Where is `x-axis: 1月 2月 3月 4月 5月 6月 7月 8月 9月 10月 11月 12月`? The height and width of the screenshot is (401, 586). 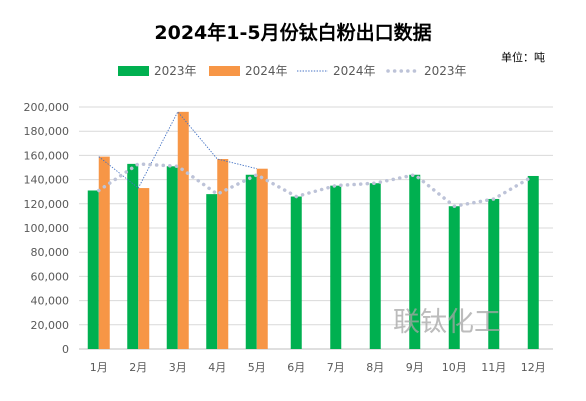 x-axis: 1月 2月 3月 4月 5月 6月 7月 8月 9月 10月 11月 12月 is located at coordinates (318, 367).